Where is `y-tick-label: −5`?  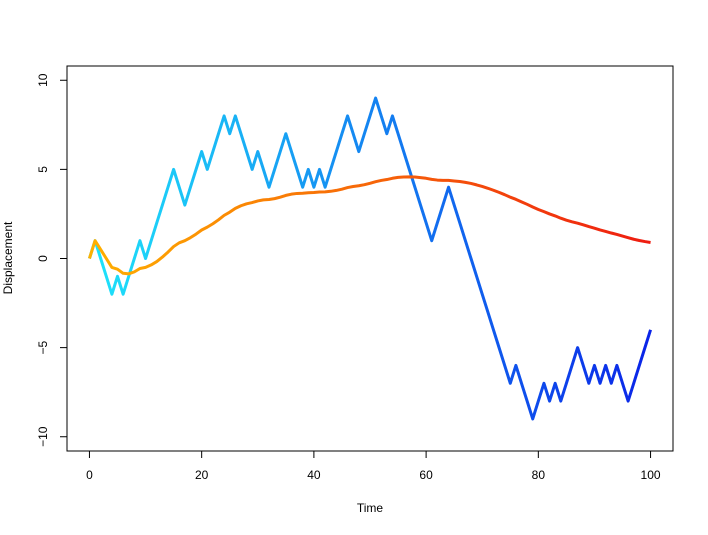 y-tick-label: −5 is located at coordinates (43, 347).